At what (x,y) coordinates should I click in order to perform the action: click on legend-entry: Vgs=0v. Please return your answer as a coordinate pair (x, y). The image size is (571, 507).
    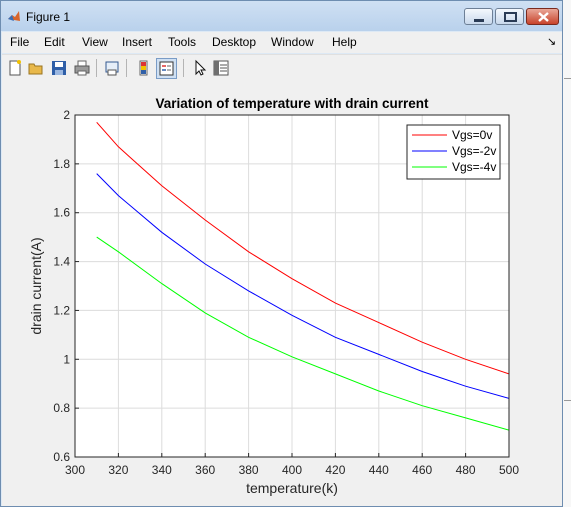
    Looking at the image, I should click on (472, 135).